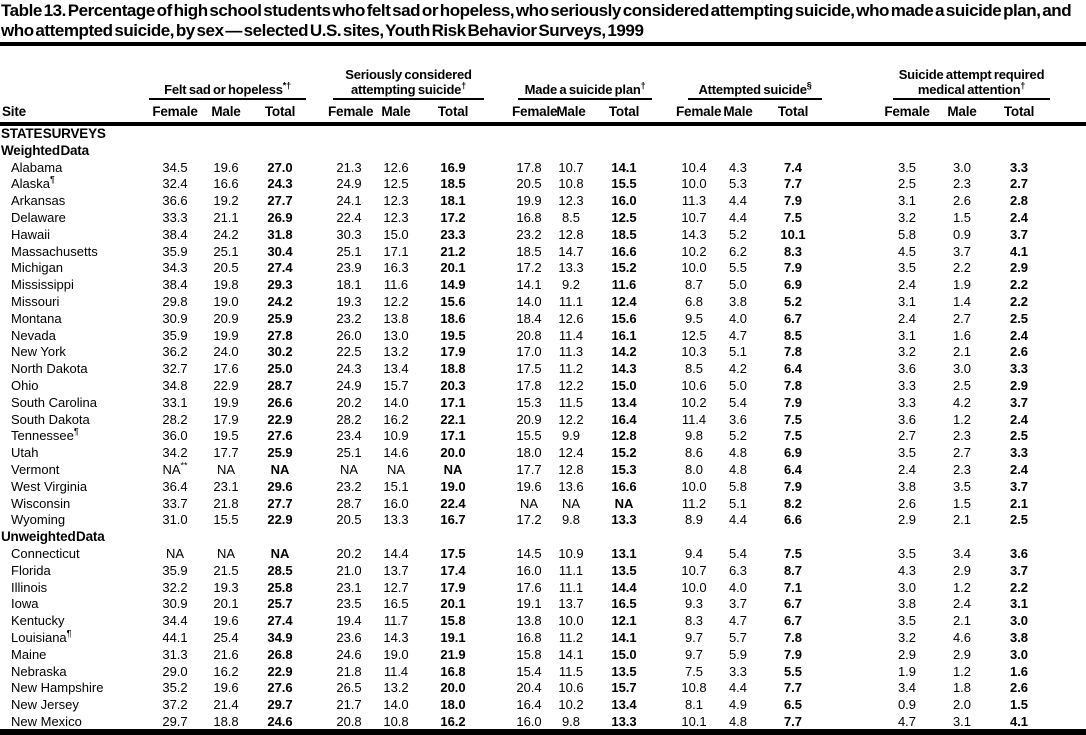 The image size is (1086, 735). I want to click on value-cell: 21.2, so click(453, 251).